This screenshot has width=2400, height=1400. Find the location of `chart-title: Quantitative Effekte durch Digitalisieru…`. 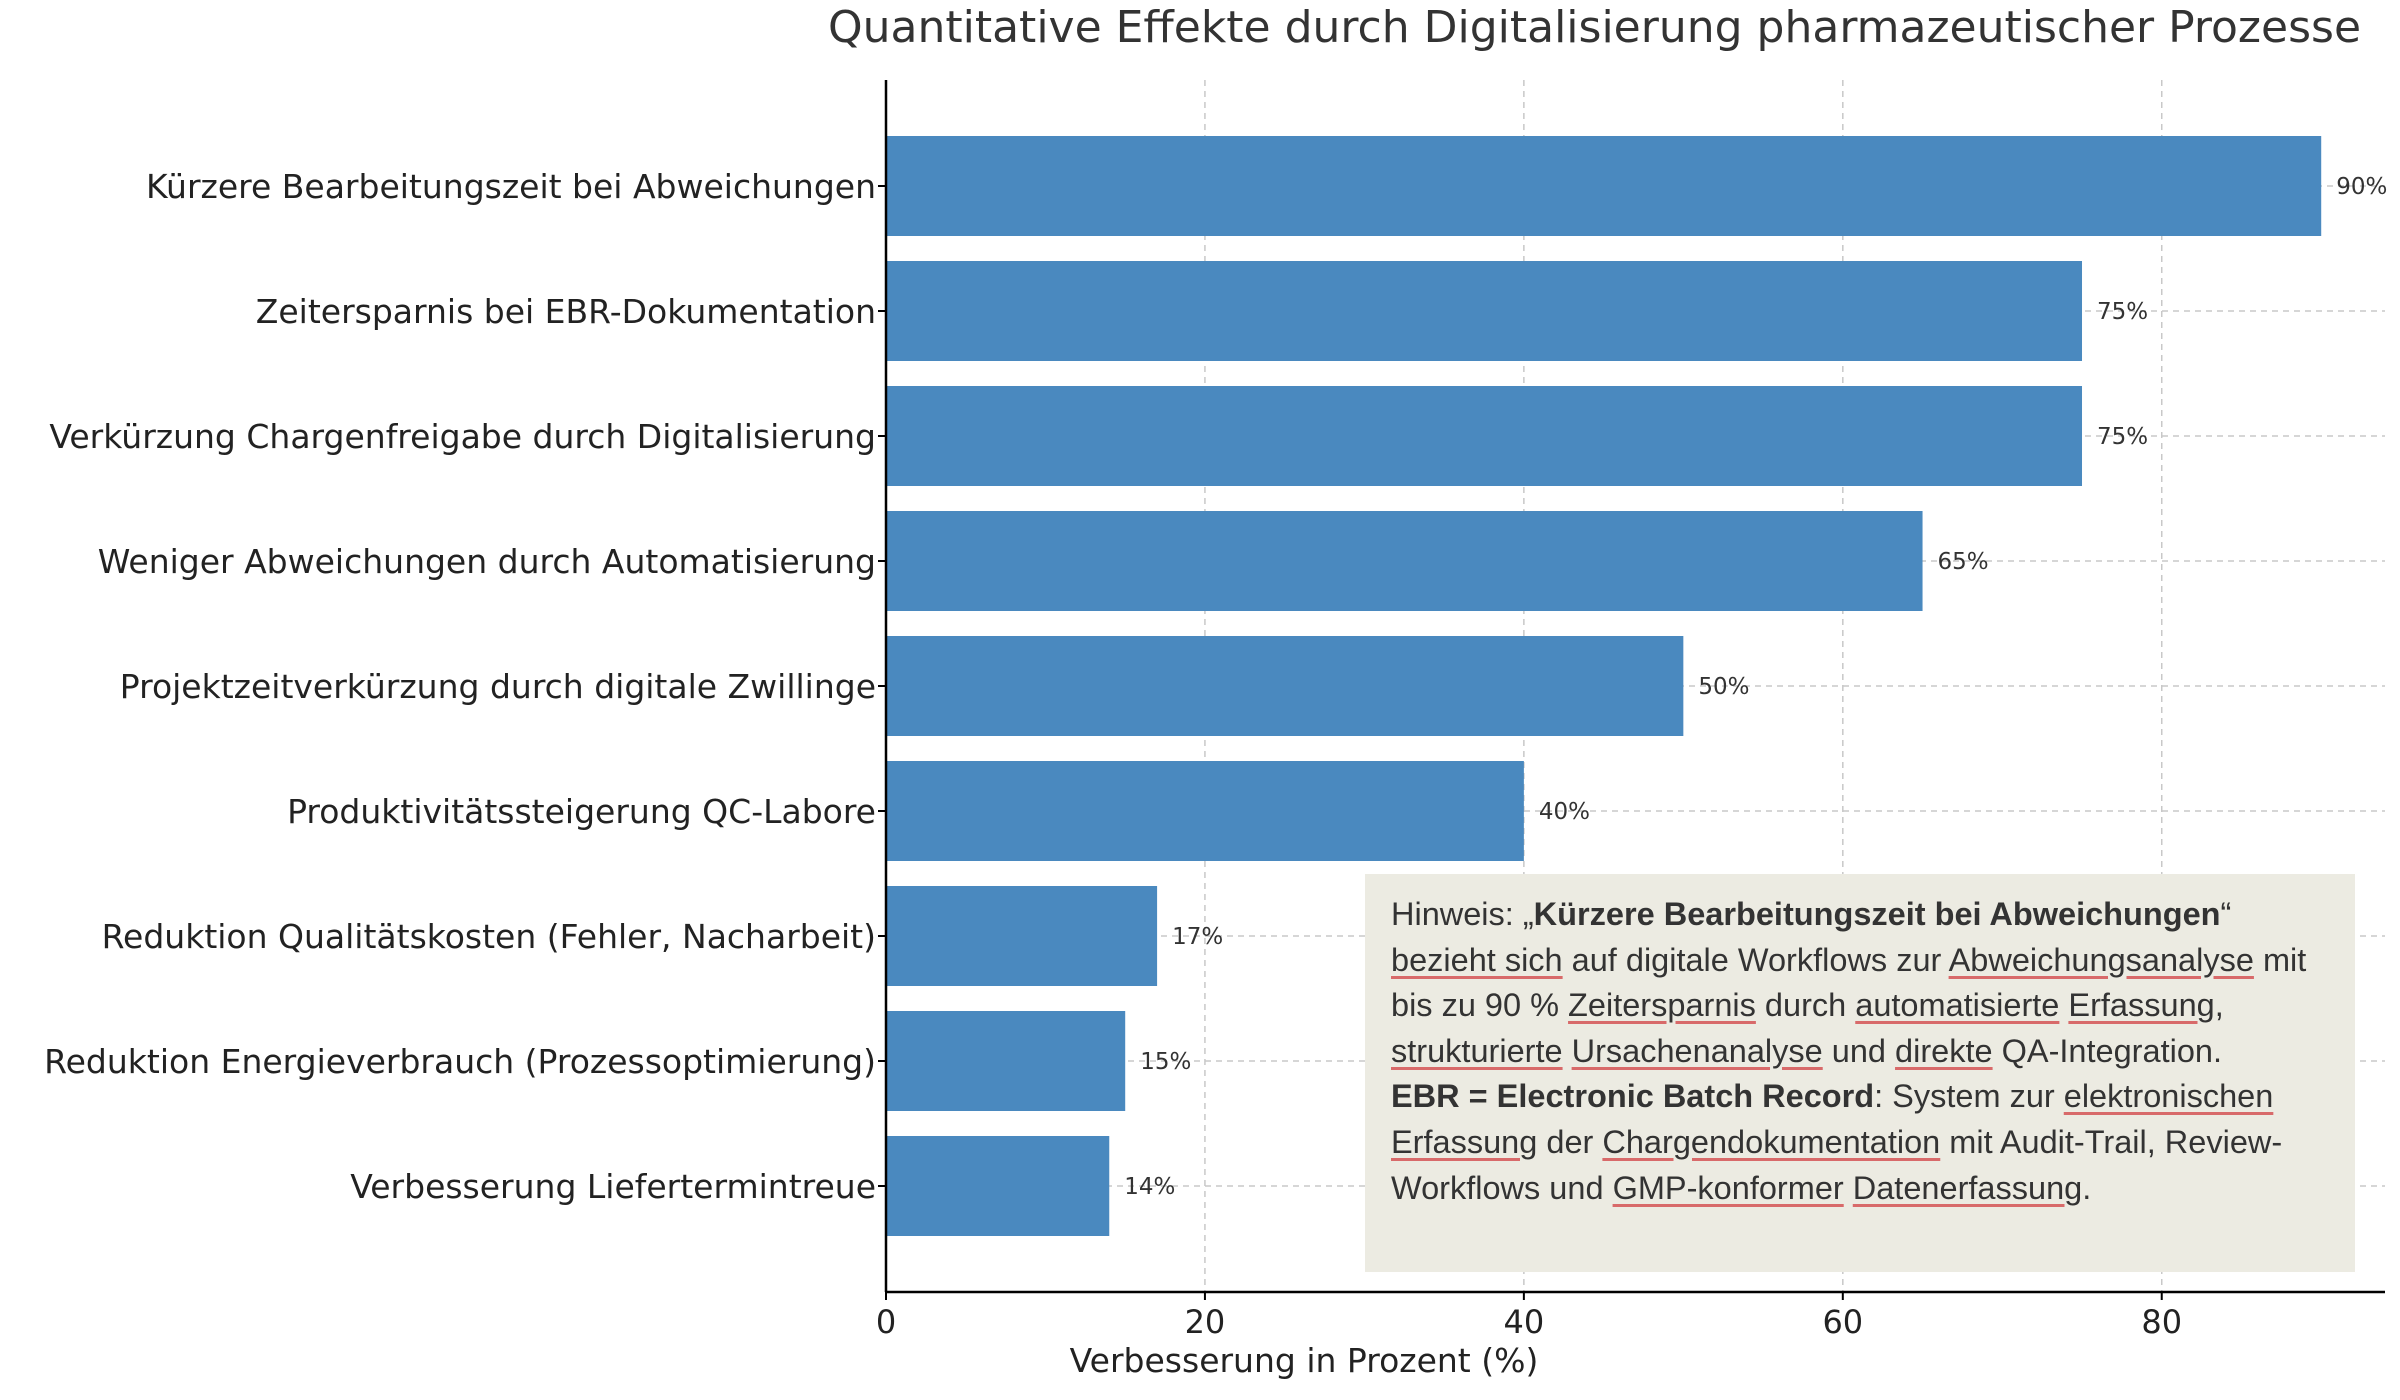

chart-title: Quantitative Effekte durch Digitalisieru… is located at coordinates (1595, 27).